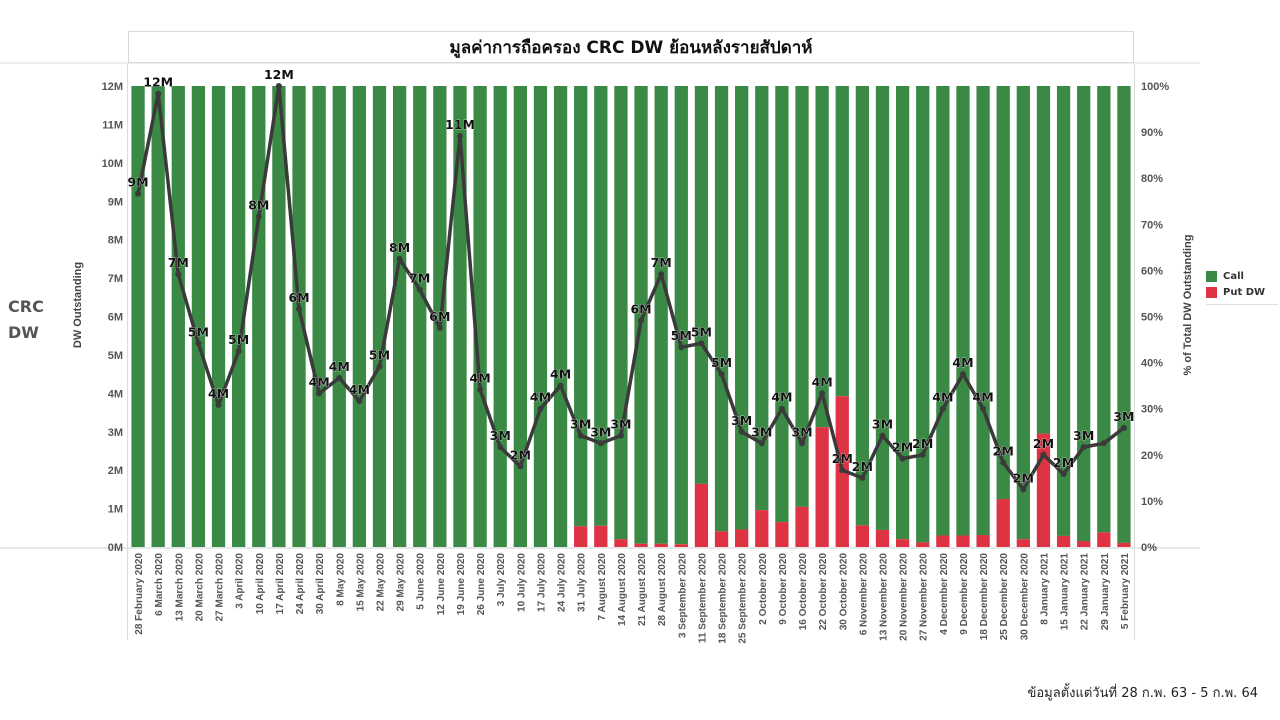 Image resolution: width=1280 pixels, height=720 pixels. Describe the element at coordinates (220, 587) in the screenshot. I see `x-tick-label: 27 March 2020` at that location.